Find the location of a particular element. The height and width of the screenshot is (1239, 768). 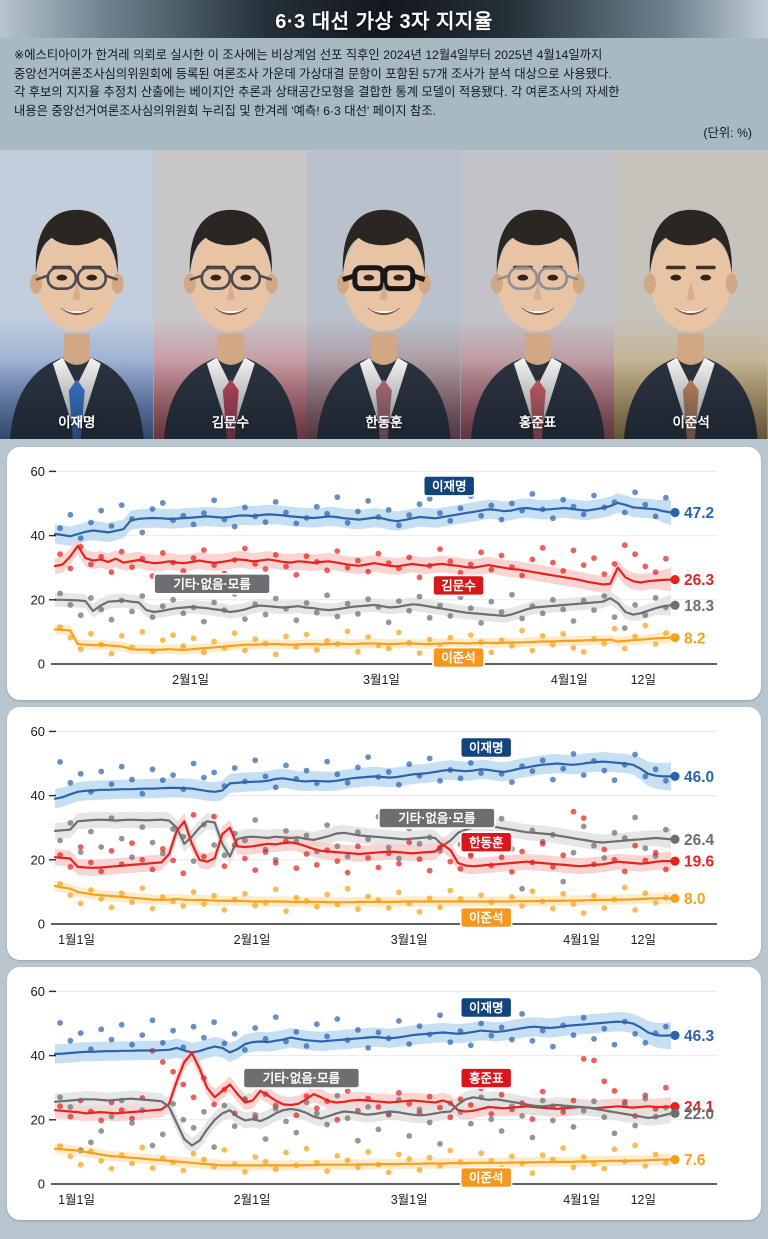

end-marker is located at coordinates (675, 512).